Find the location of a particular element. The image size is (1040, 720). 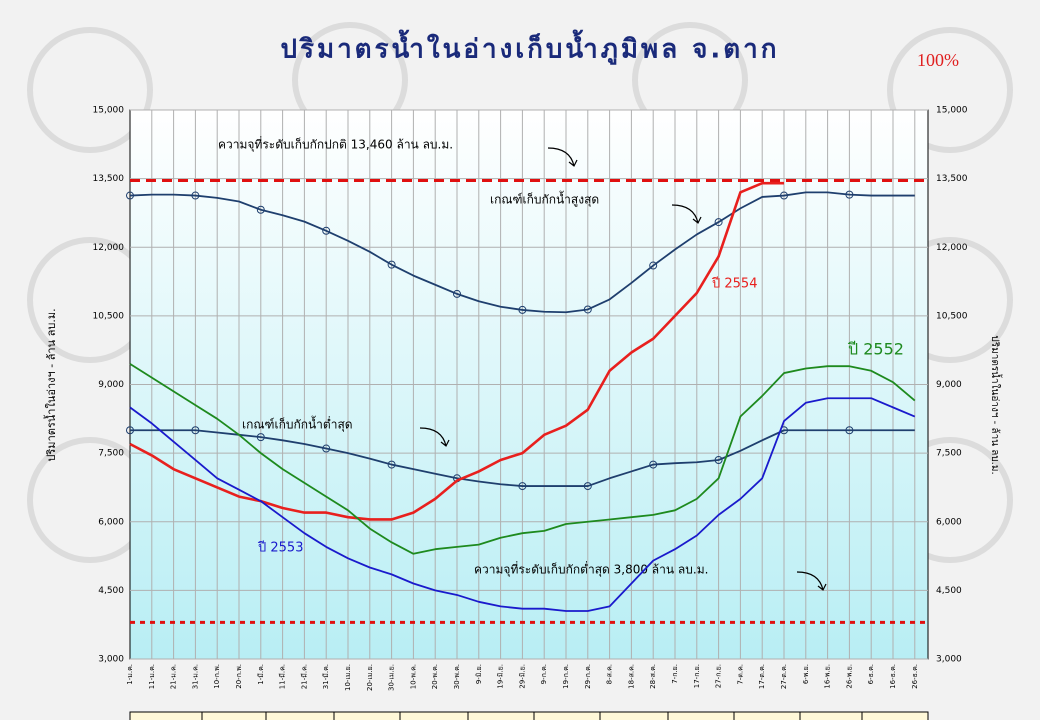

x-tick-label: 6-พ.ย. is located at coordinates (806, 674).